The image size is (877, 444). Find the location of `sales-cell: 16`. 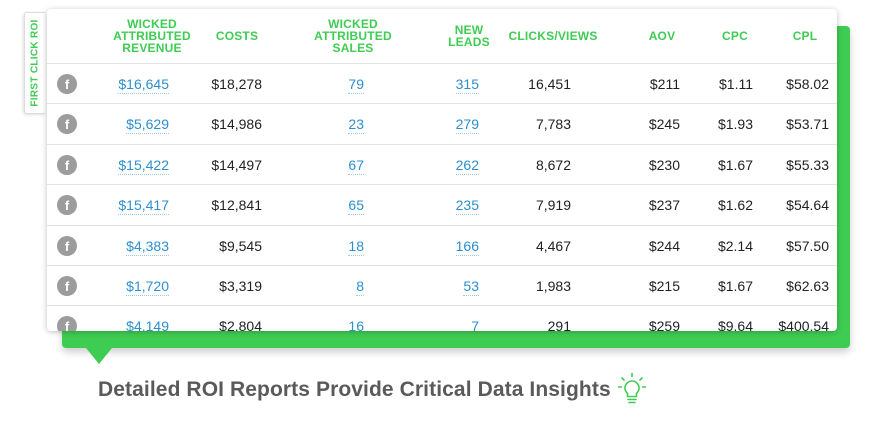

sales-cell: 16 is located at coordinates (356, 318).